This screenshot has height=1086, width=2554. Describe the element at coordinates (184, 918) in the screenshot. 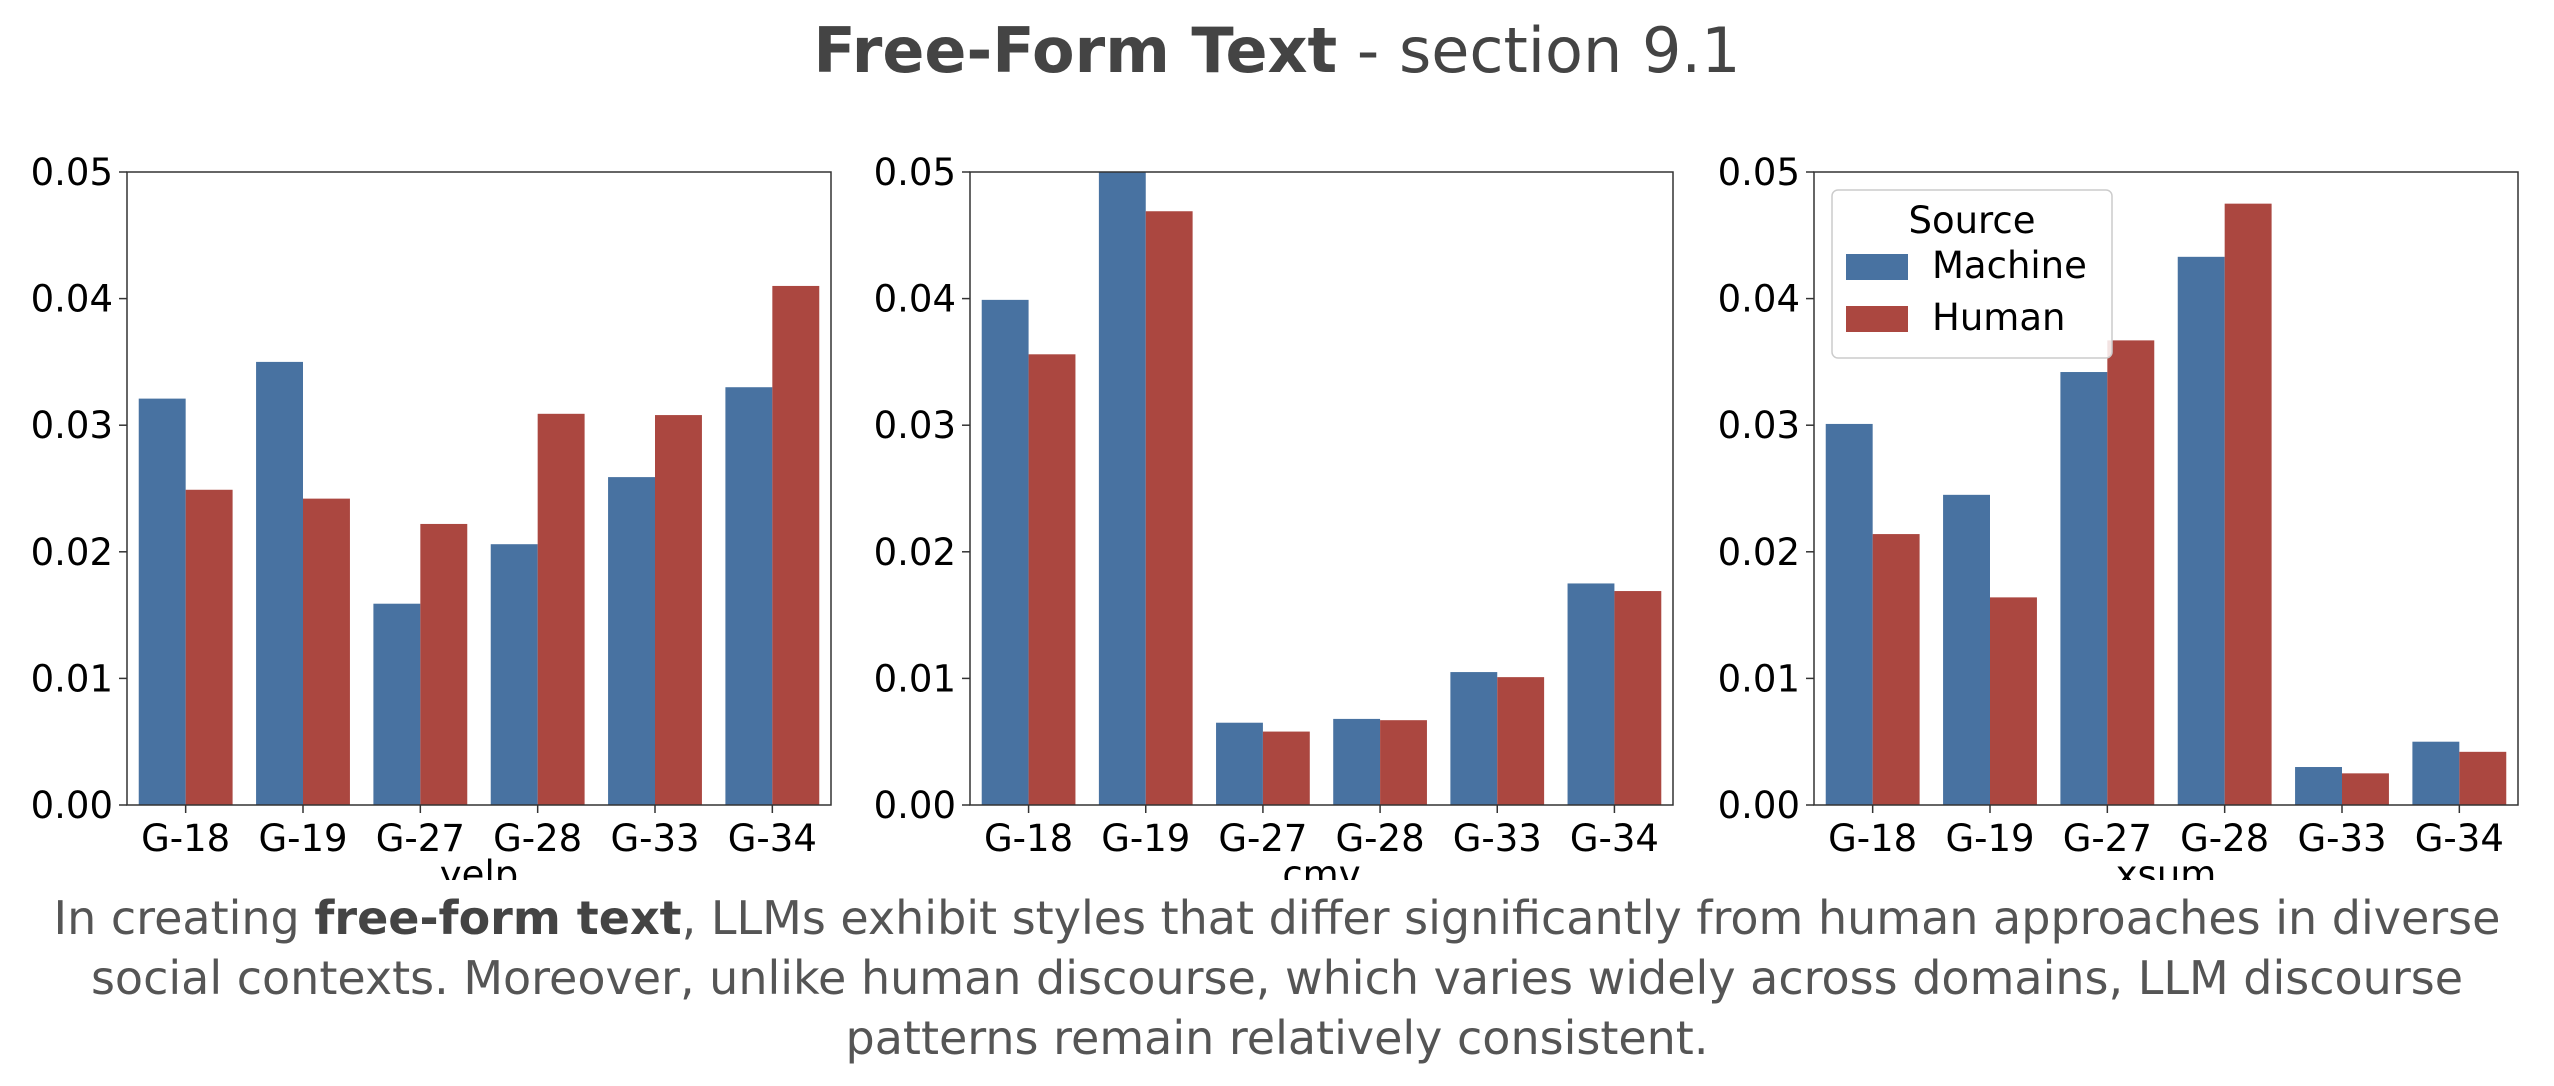

I see `caption-part1: In creating` at that location.